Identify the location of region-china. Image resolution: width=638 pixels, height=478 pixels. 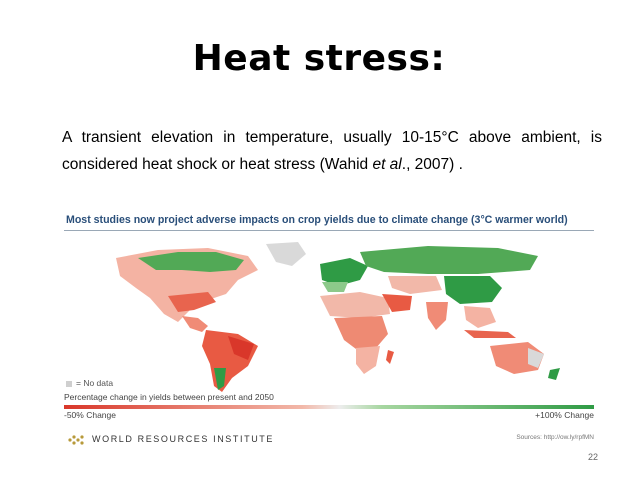
(473, 290).